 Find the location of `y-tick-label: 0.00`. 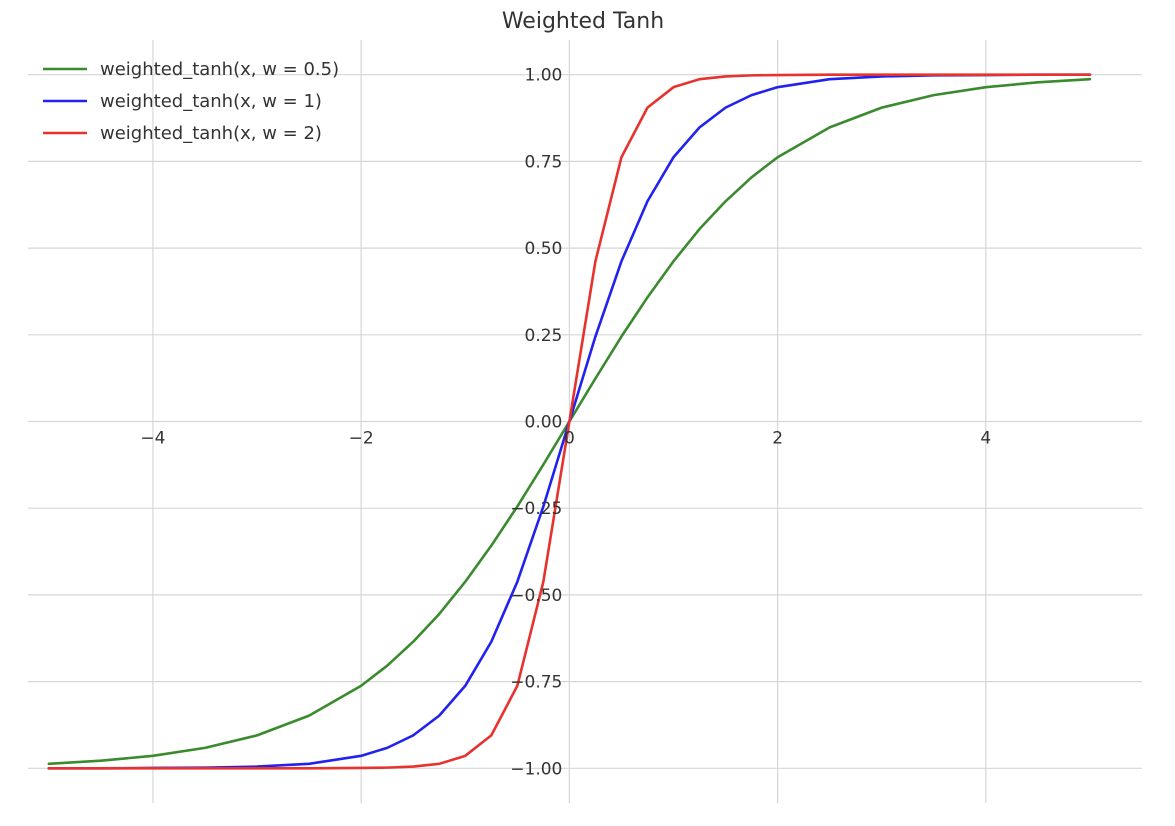

y-tick-label: 0.00 is located at coordinates (544, 423).